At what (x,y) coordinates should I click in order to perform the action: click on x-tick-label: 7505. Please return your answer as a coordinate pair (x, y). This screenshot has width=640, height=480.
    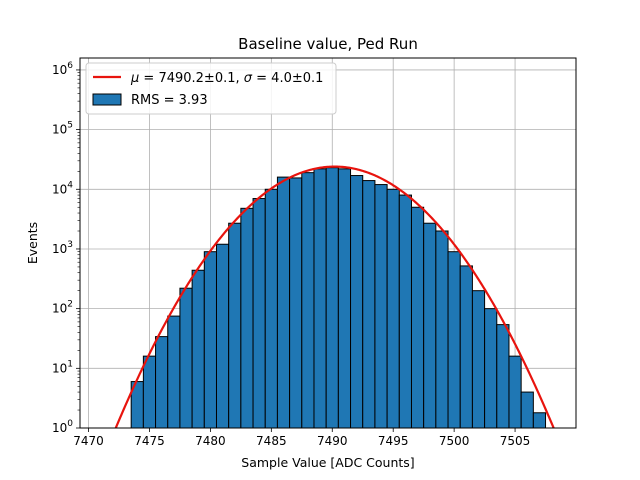
    Looking at the image, I should click on (515, 441).